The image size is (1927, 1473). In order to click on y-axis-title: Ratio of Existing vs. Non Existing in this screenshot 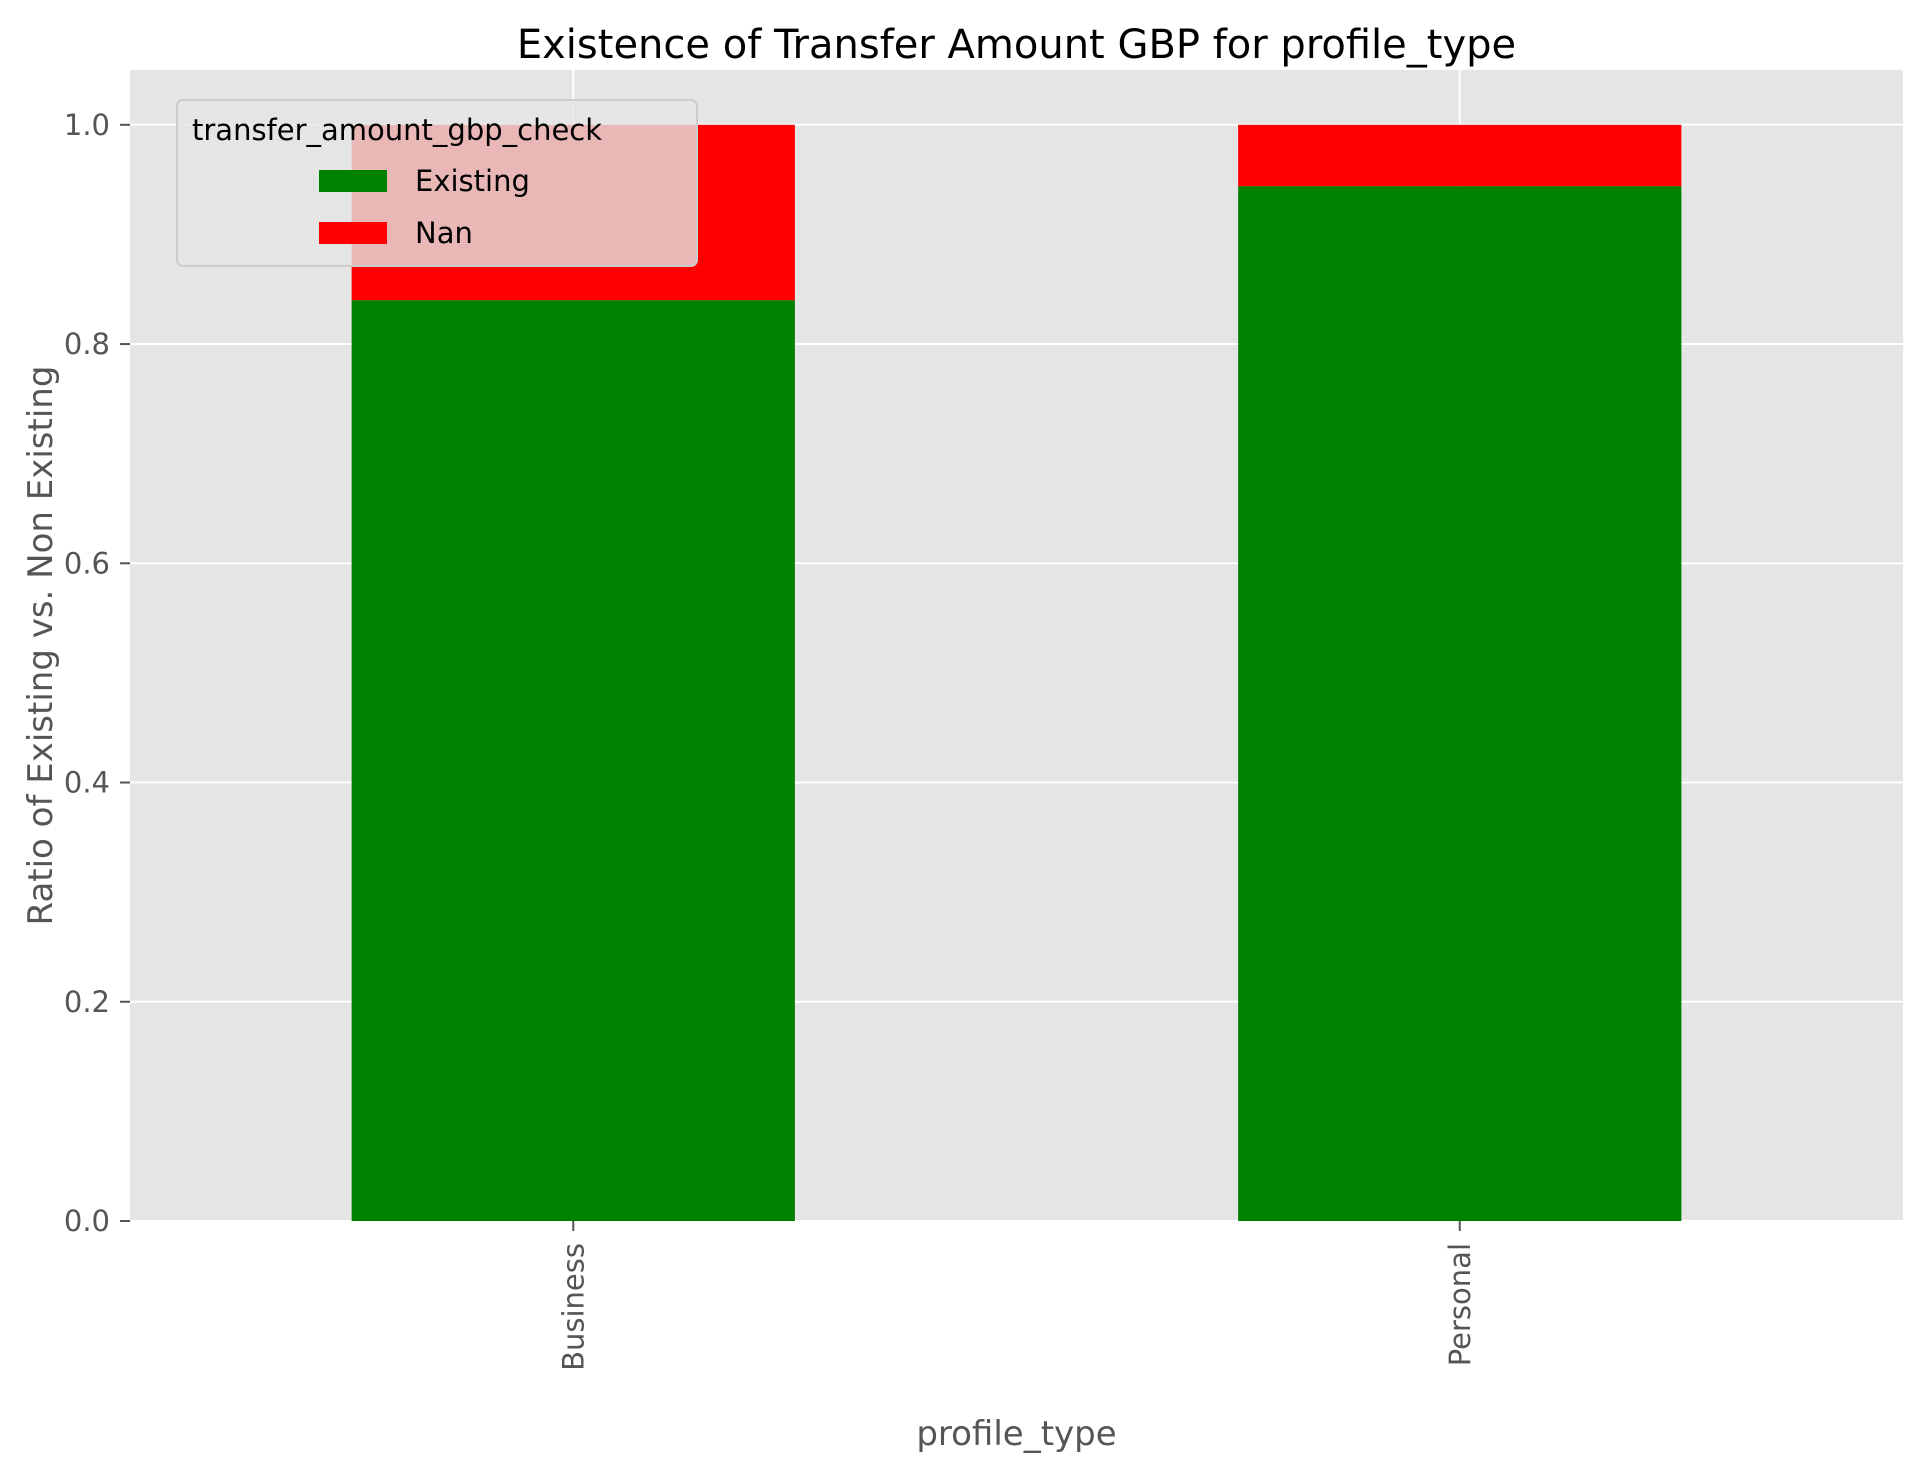, I will do `click(41, 646)`.